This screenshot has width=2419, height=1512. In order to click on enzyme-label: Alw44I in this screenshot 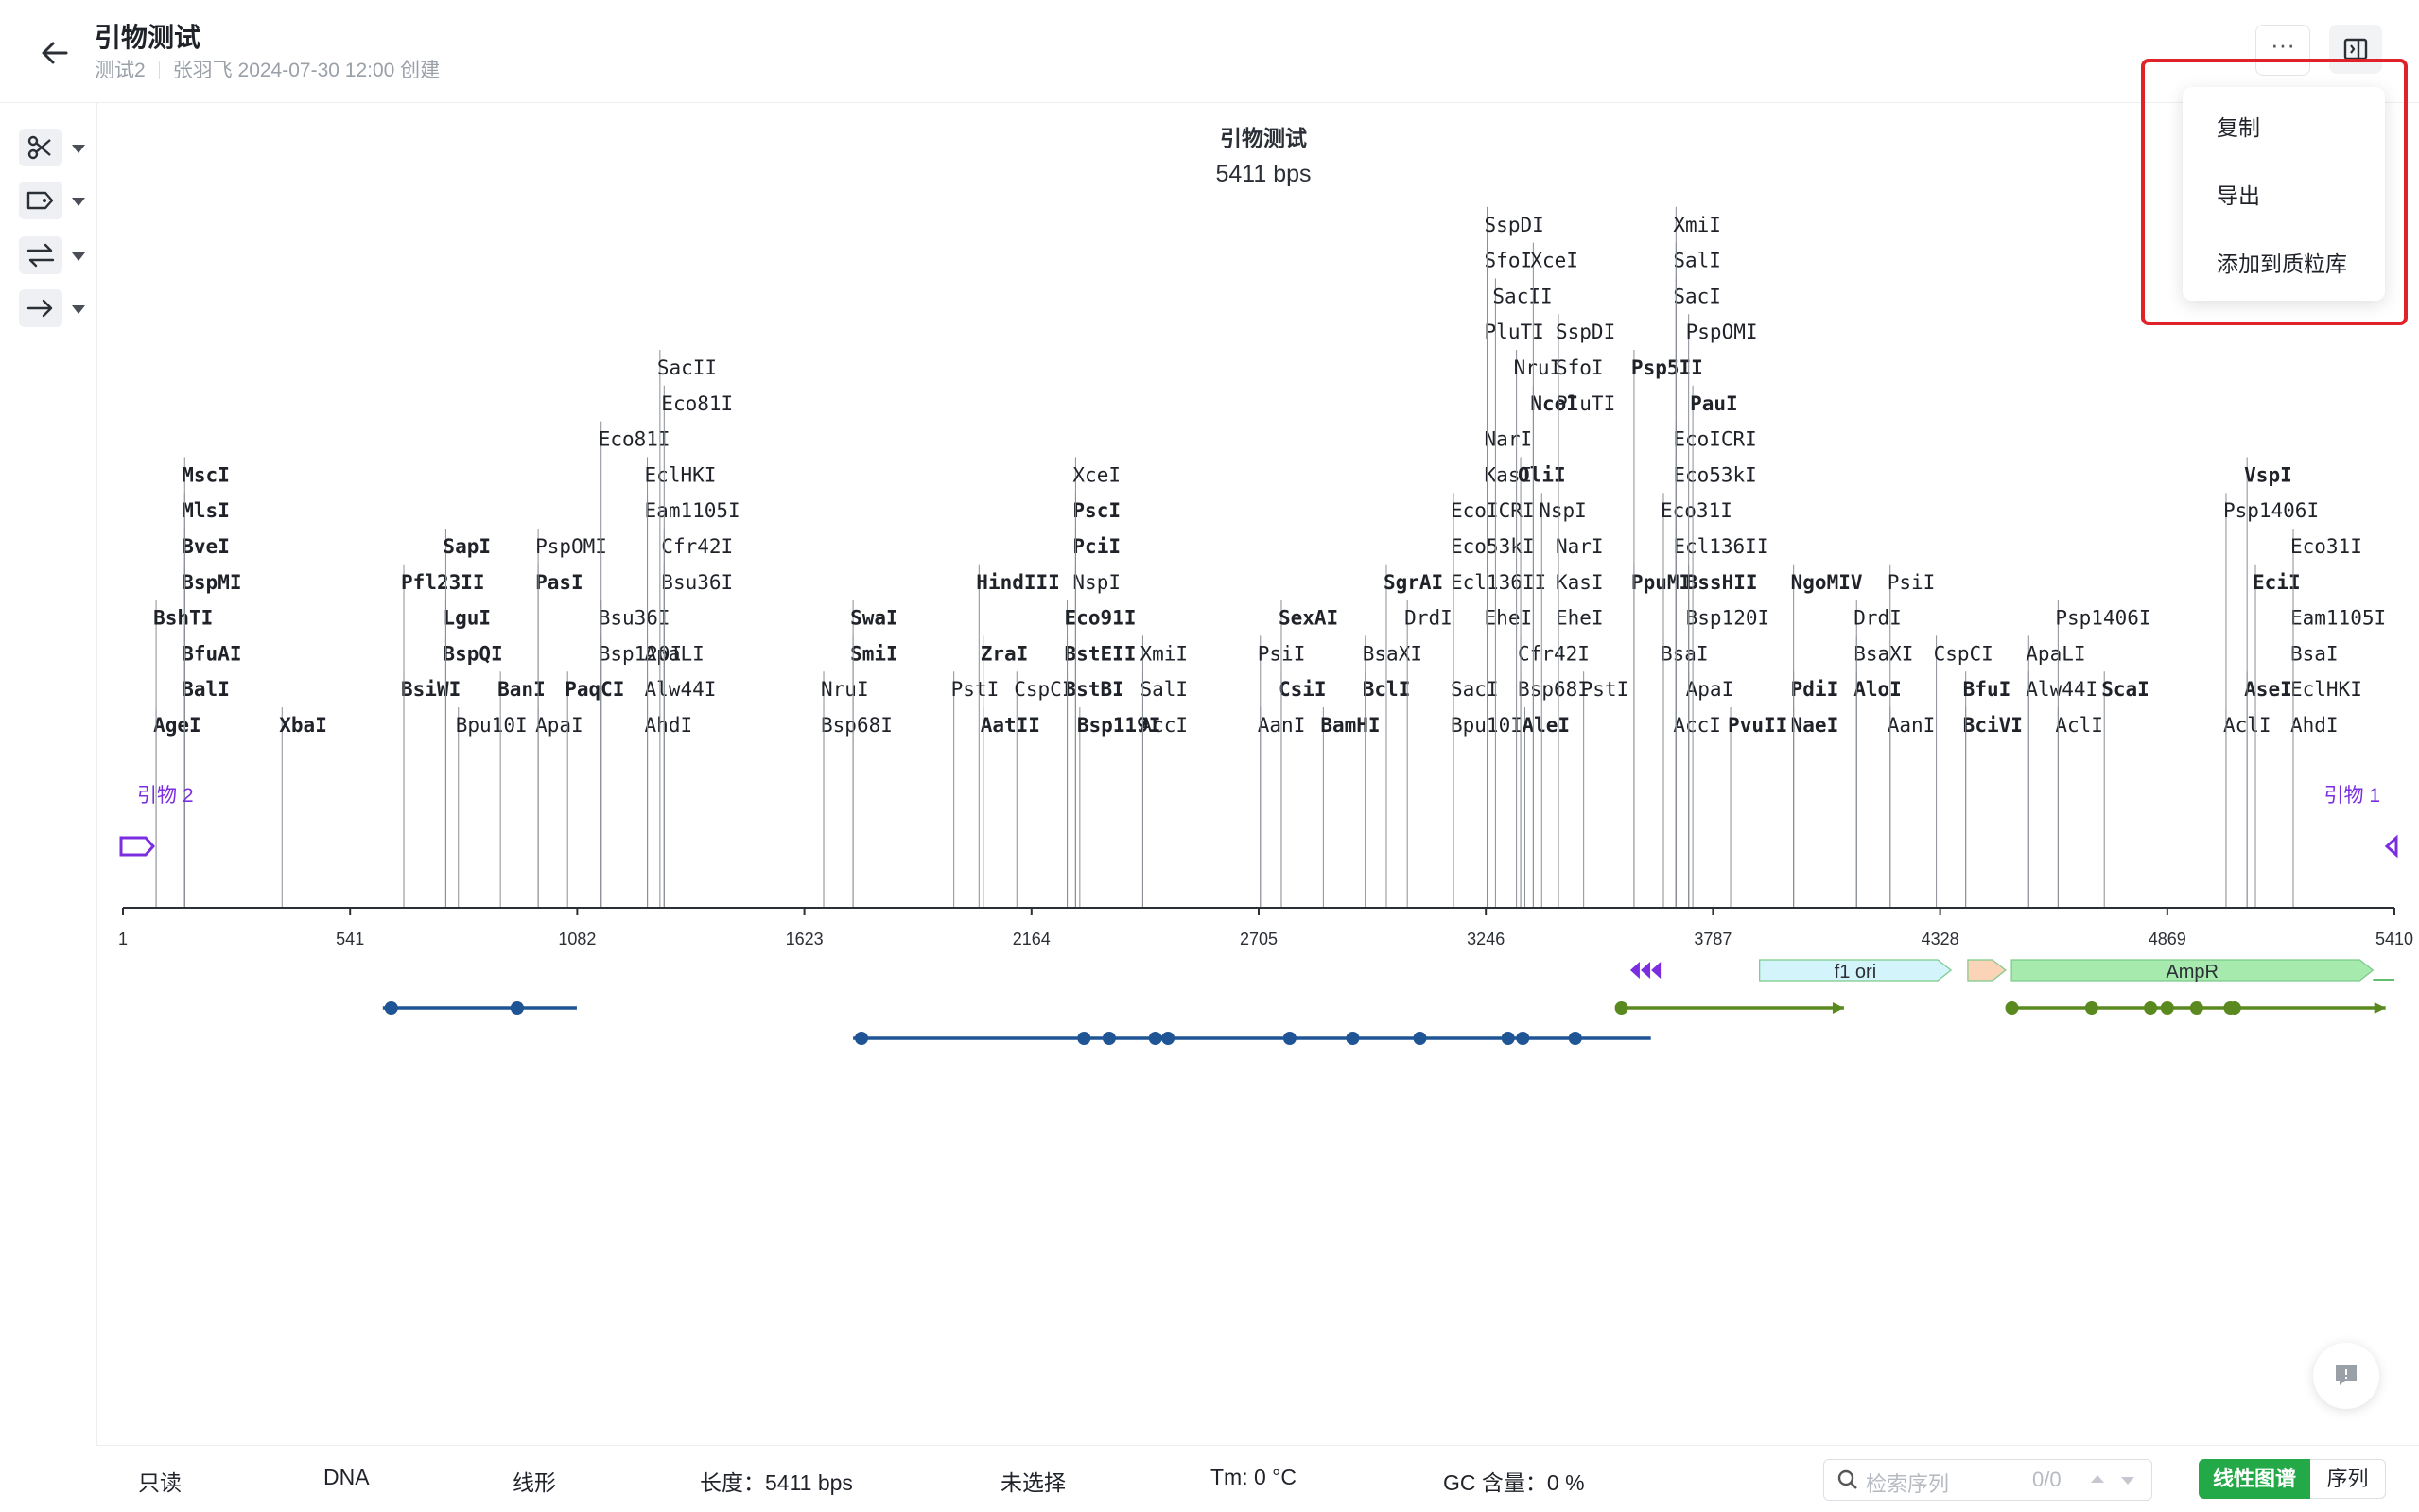, I will do `click(681, 689)`.